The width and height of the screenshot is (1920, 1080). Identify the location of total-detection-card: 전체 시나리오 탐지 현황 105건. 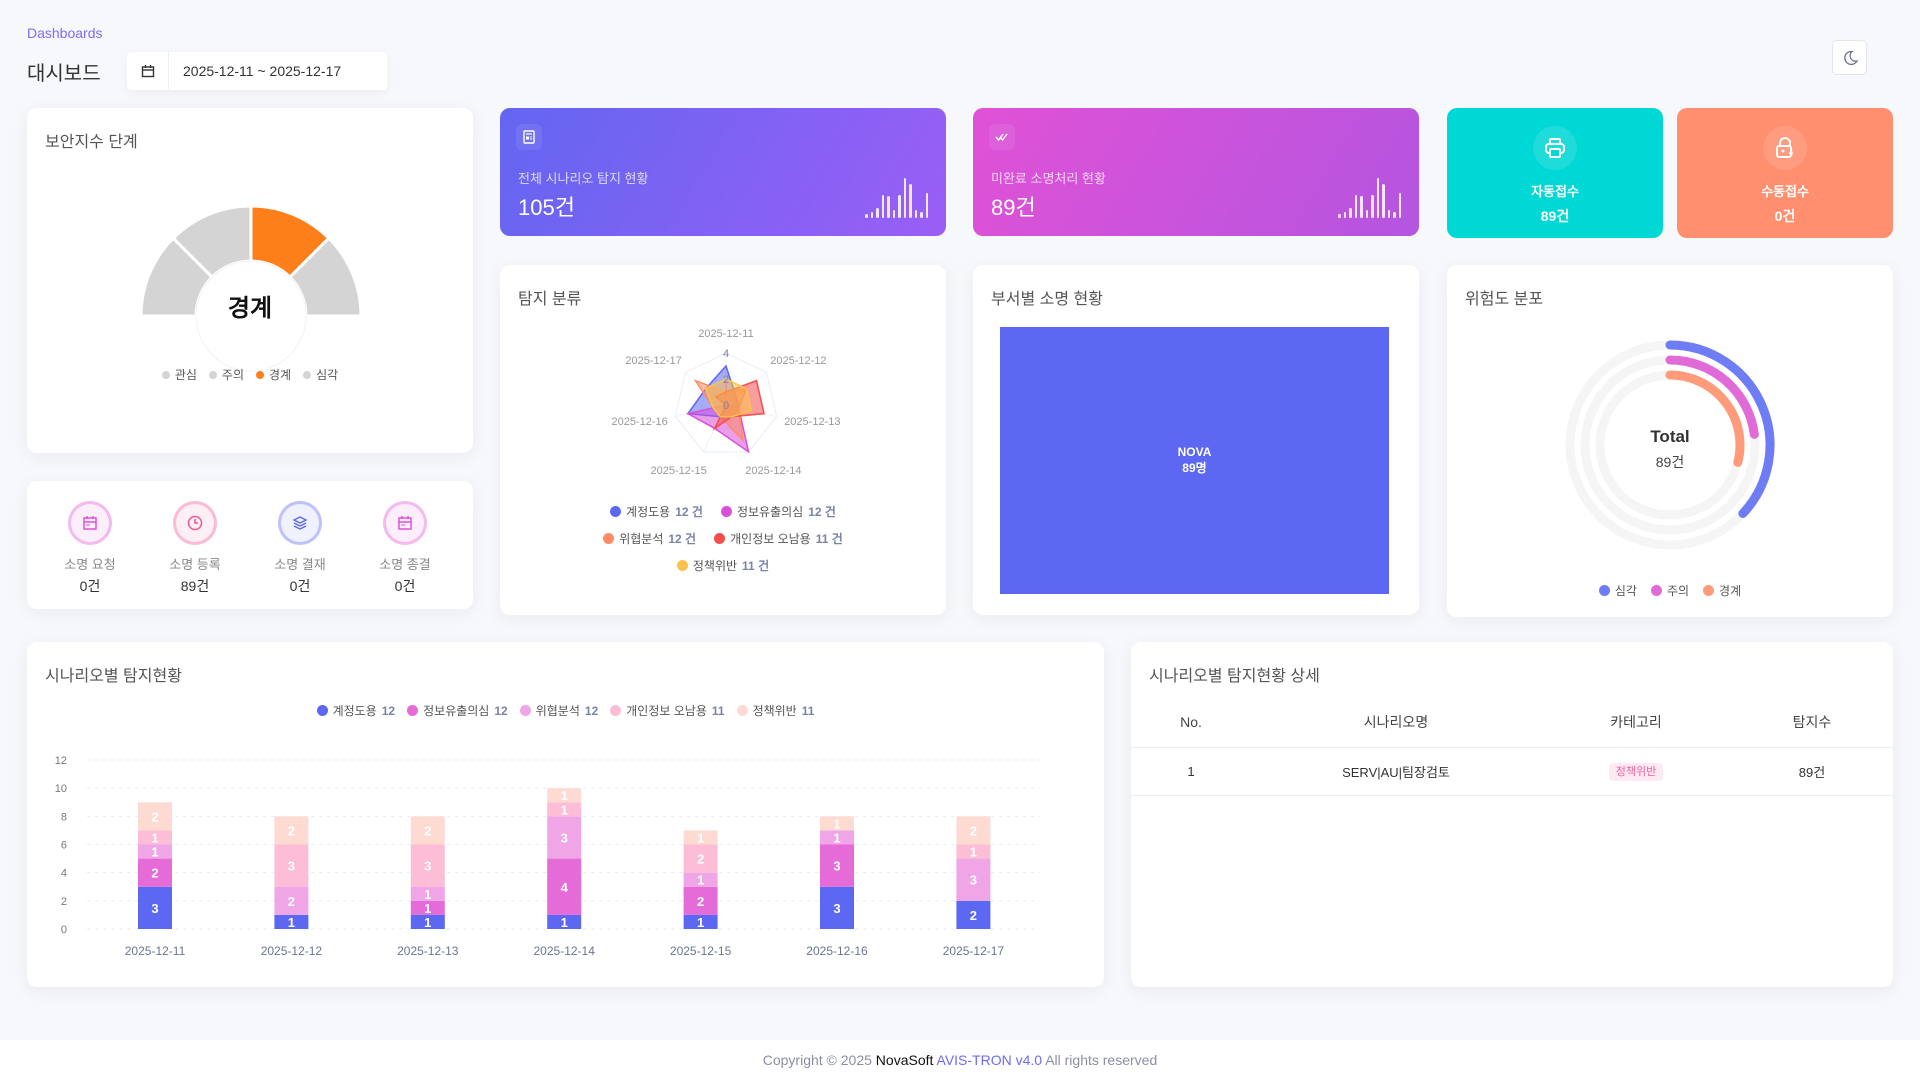
(723, 172).